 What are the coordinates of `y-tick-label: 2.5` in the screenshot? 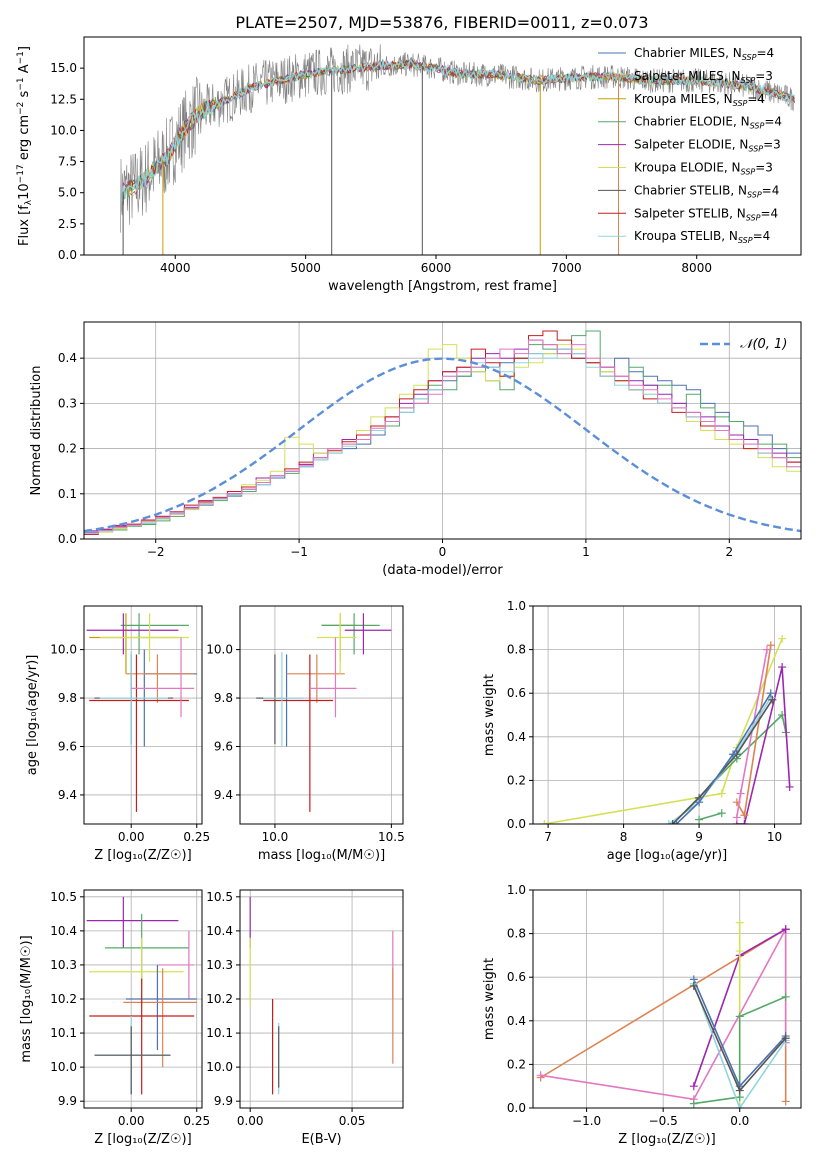 It's located at (67, 224).